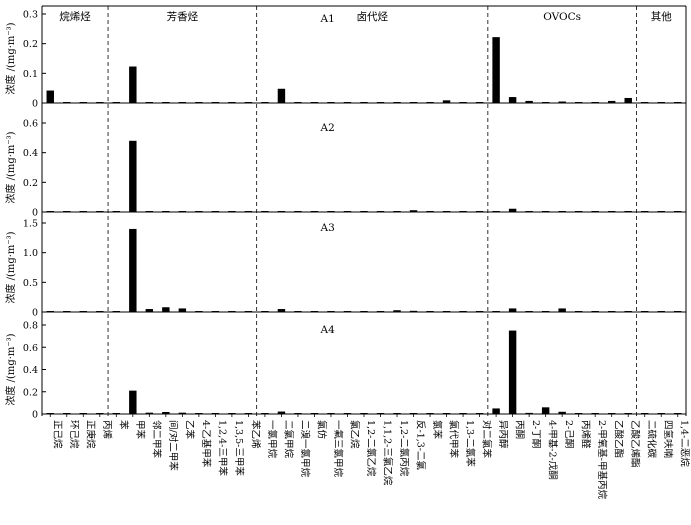 The image size is (691, 525). I want to click on x-tick-label: 正己烷, so click(57, 434).